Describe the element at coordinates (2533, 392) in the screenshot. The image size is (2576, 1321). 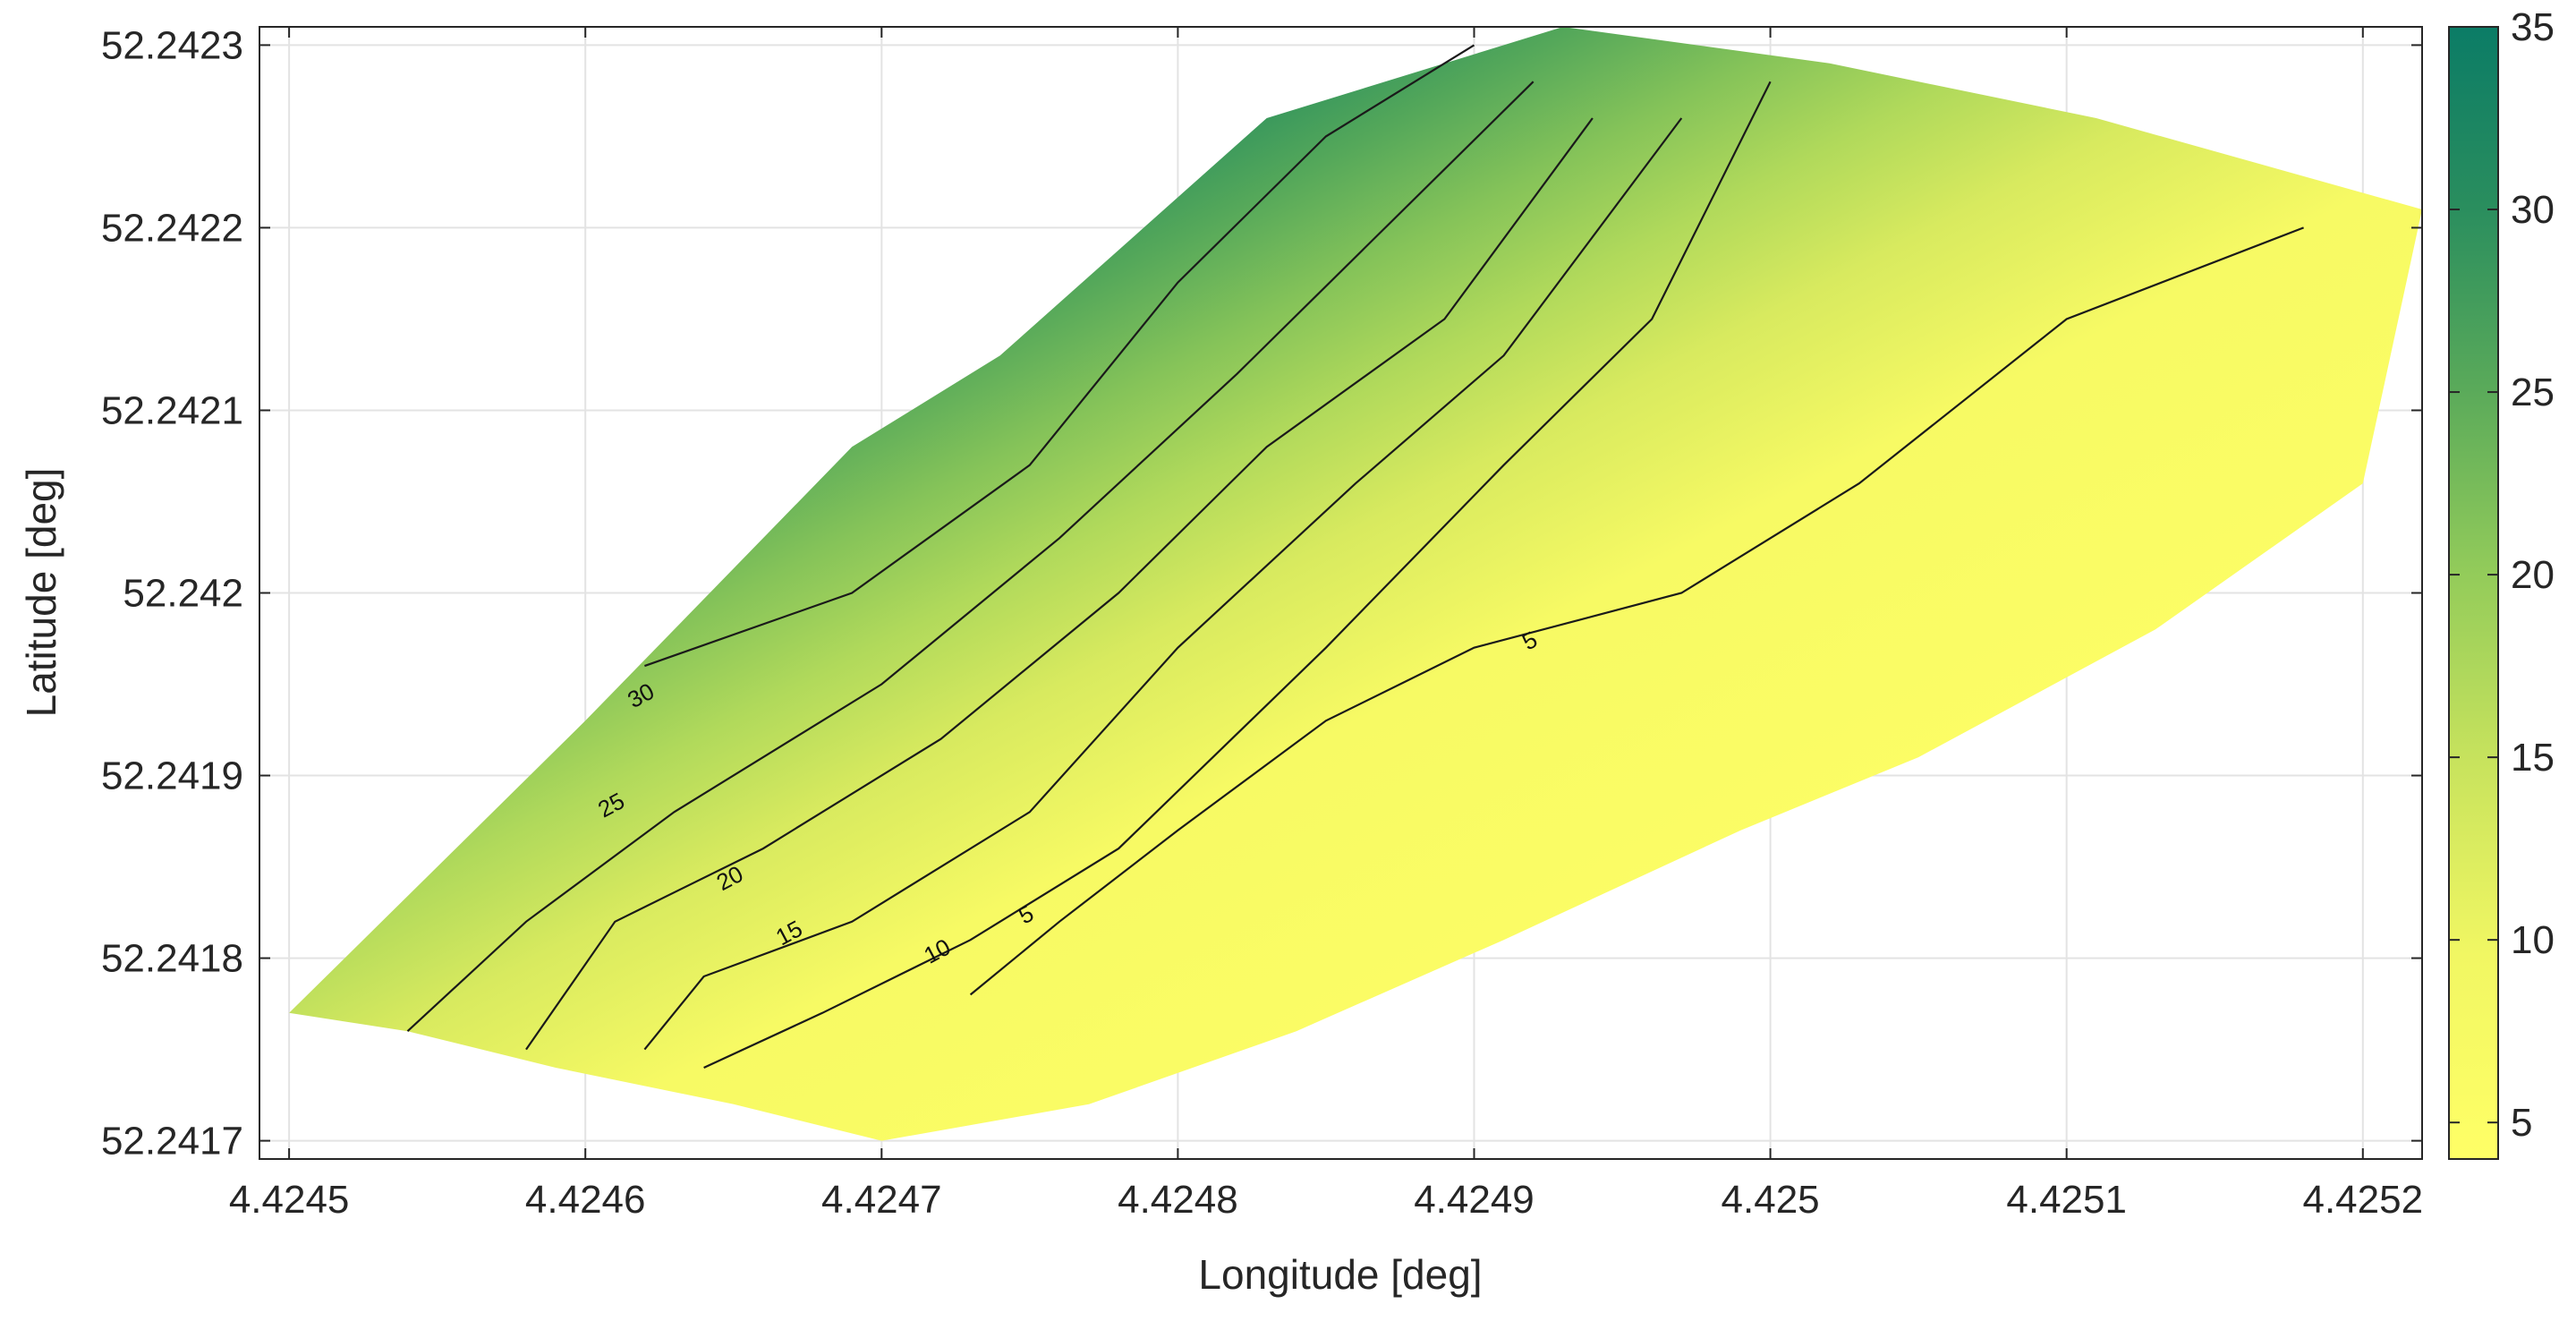
I see `colorbar-tick-label: 25` at that location.